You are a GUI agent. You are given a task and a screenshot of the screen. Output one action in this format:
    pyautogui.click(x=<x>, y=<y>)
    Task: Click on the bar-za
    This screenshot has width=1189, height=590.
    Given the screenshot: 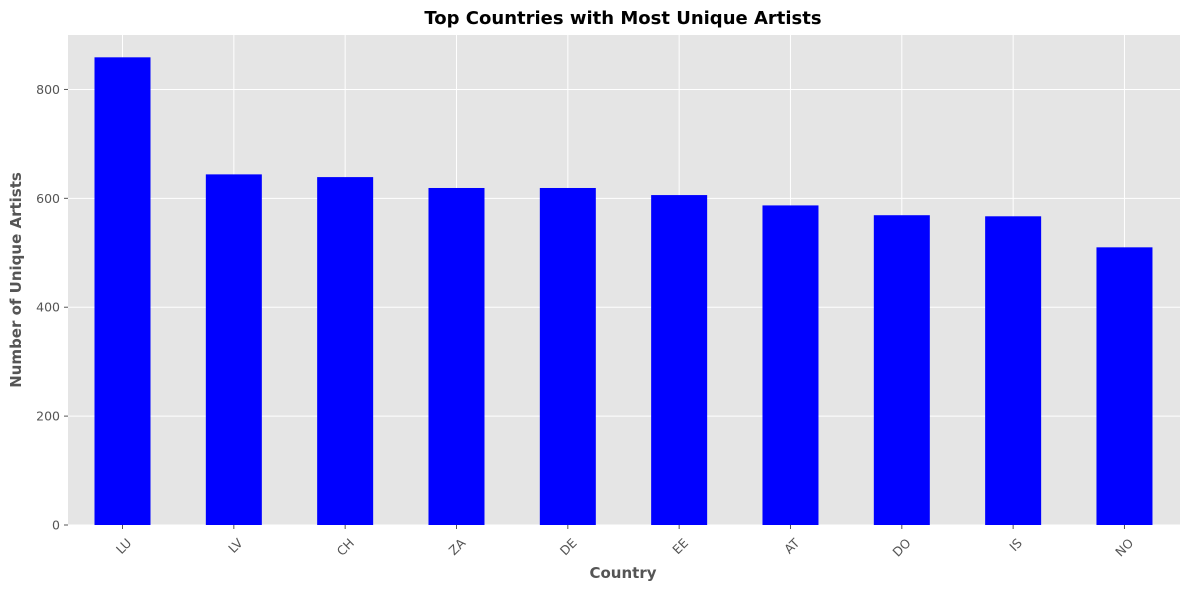 What is the action you would take?
    pyautogui.click(x=456, y=356)
    